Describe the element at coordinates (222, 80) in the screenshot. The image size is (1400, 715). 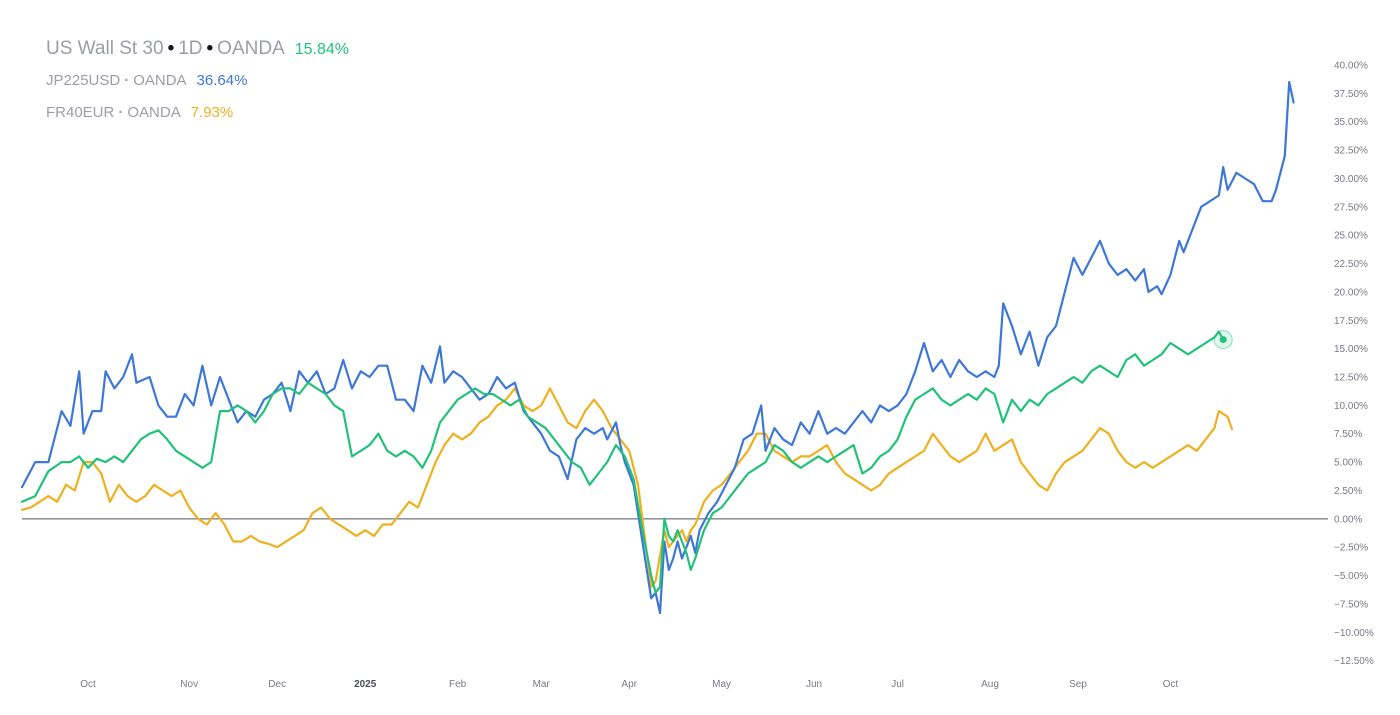
I see `compare-change-value: 36.64%` at that location.